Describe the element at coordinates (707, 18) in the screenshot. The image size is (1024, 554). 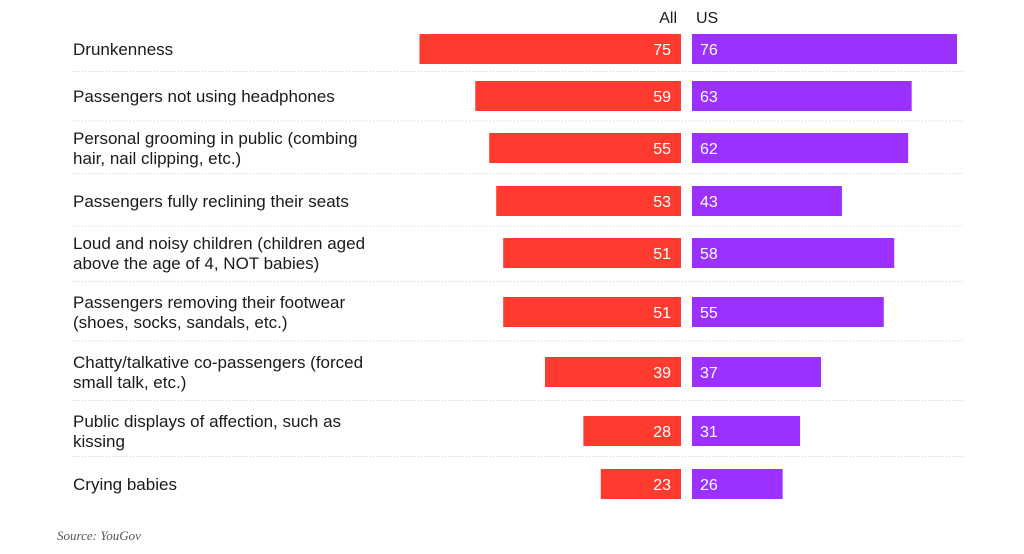
I see `series-header-us: US` at that location.